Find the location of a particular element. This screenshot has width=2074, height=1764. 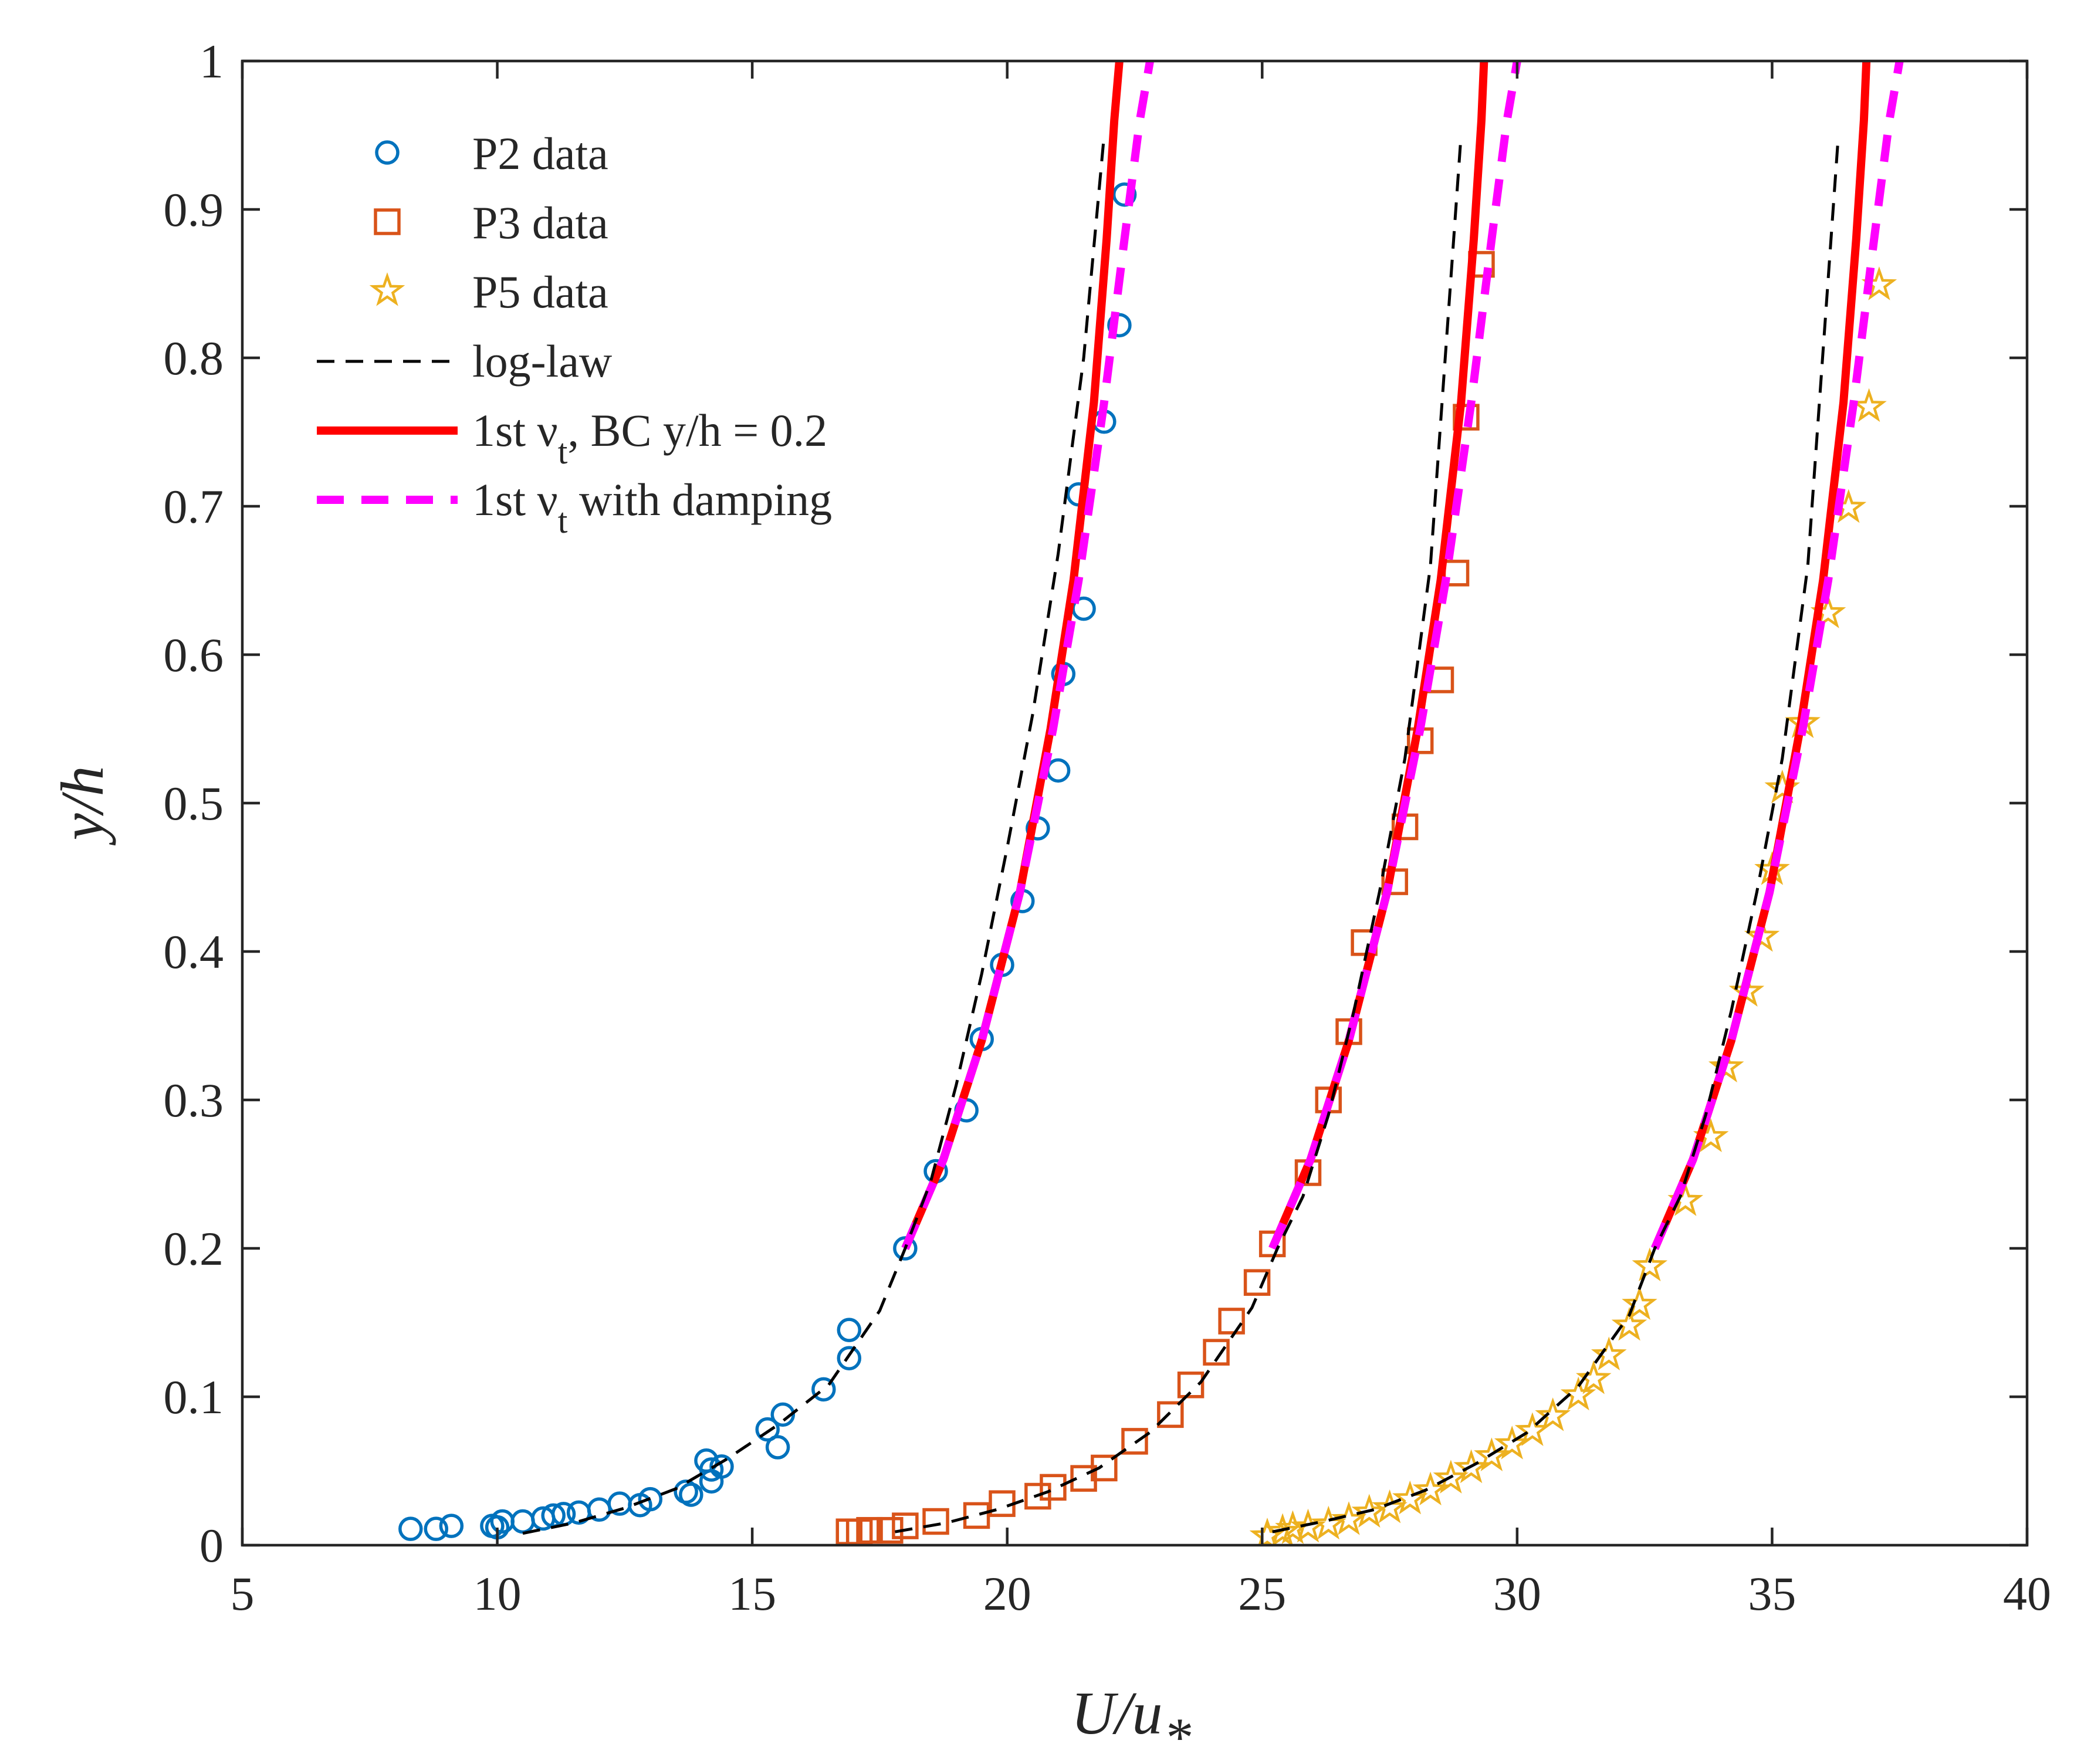

y-tick-label: 0.3 is located at coordinates (194, 1100).